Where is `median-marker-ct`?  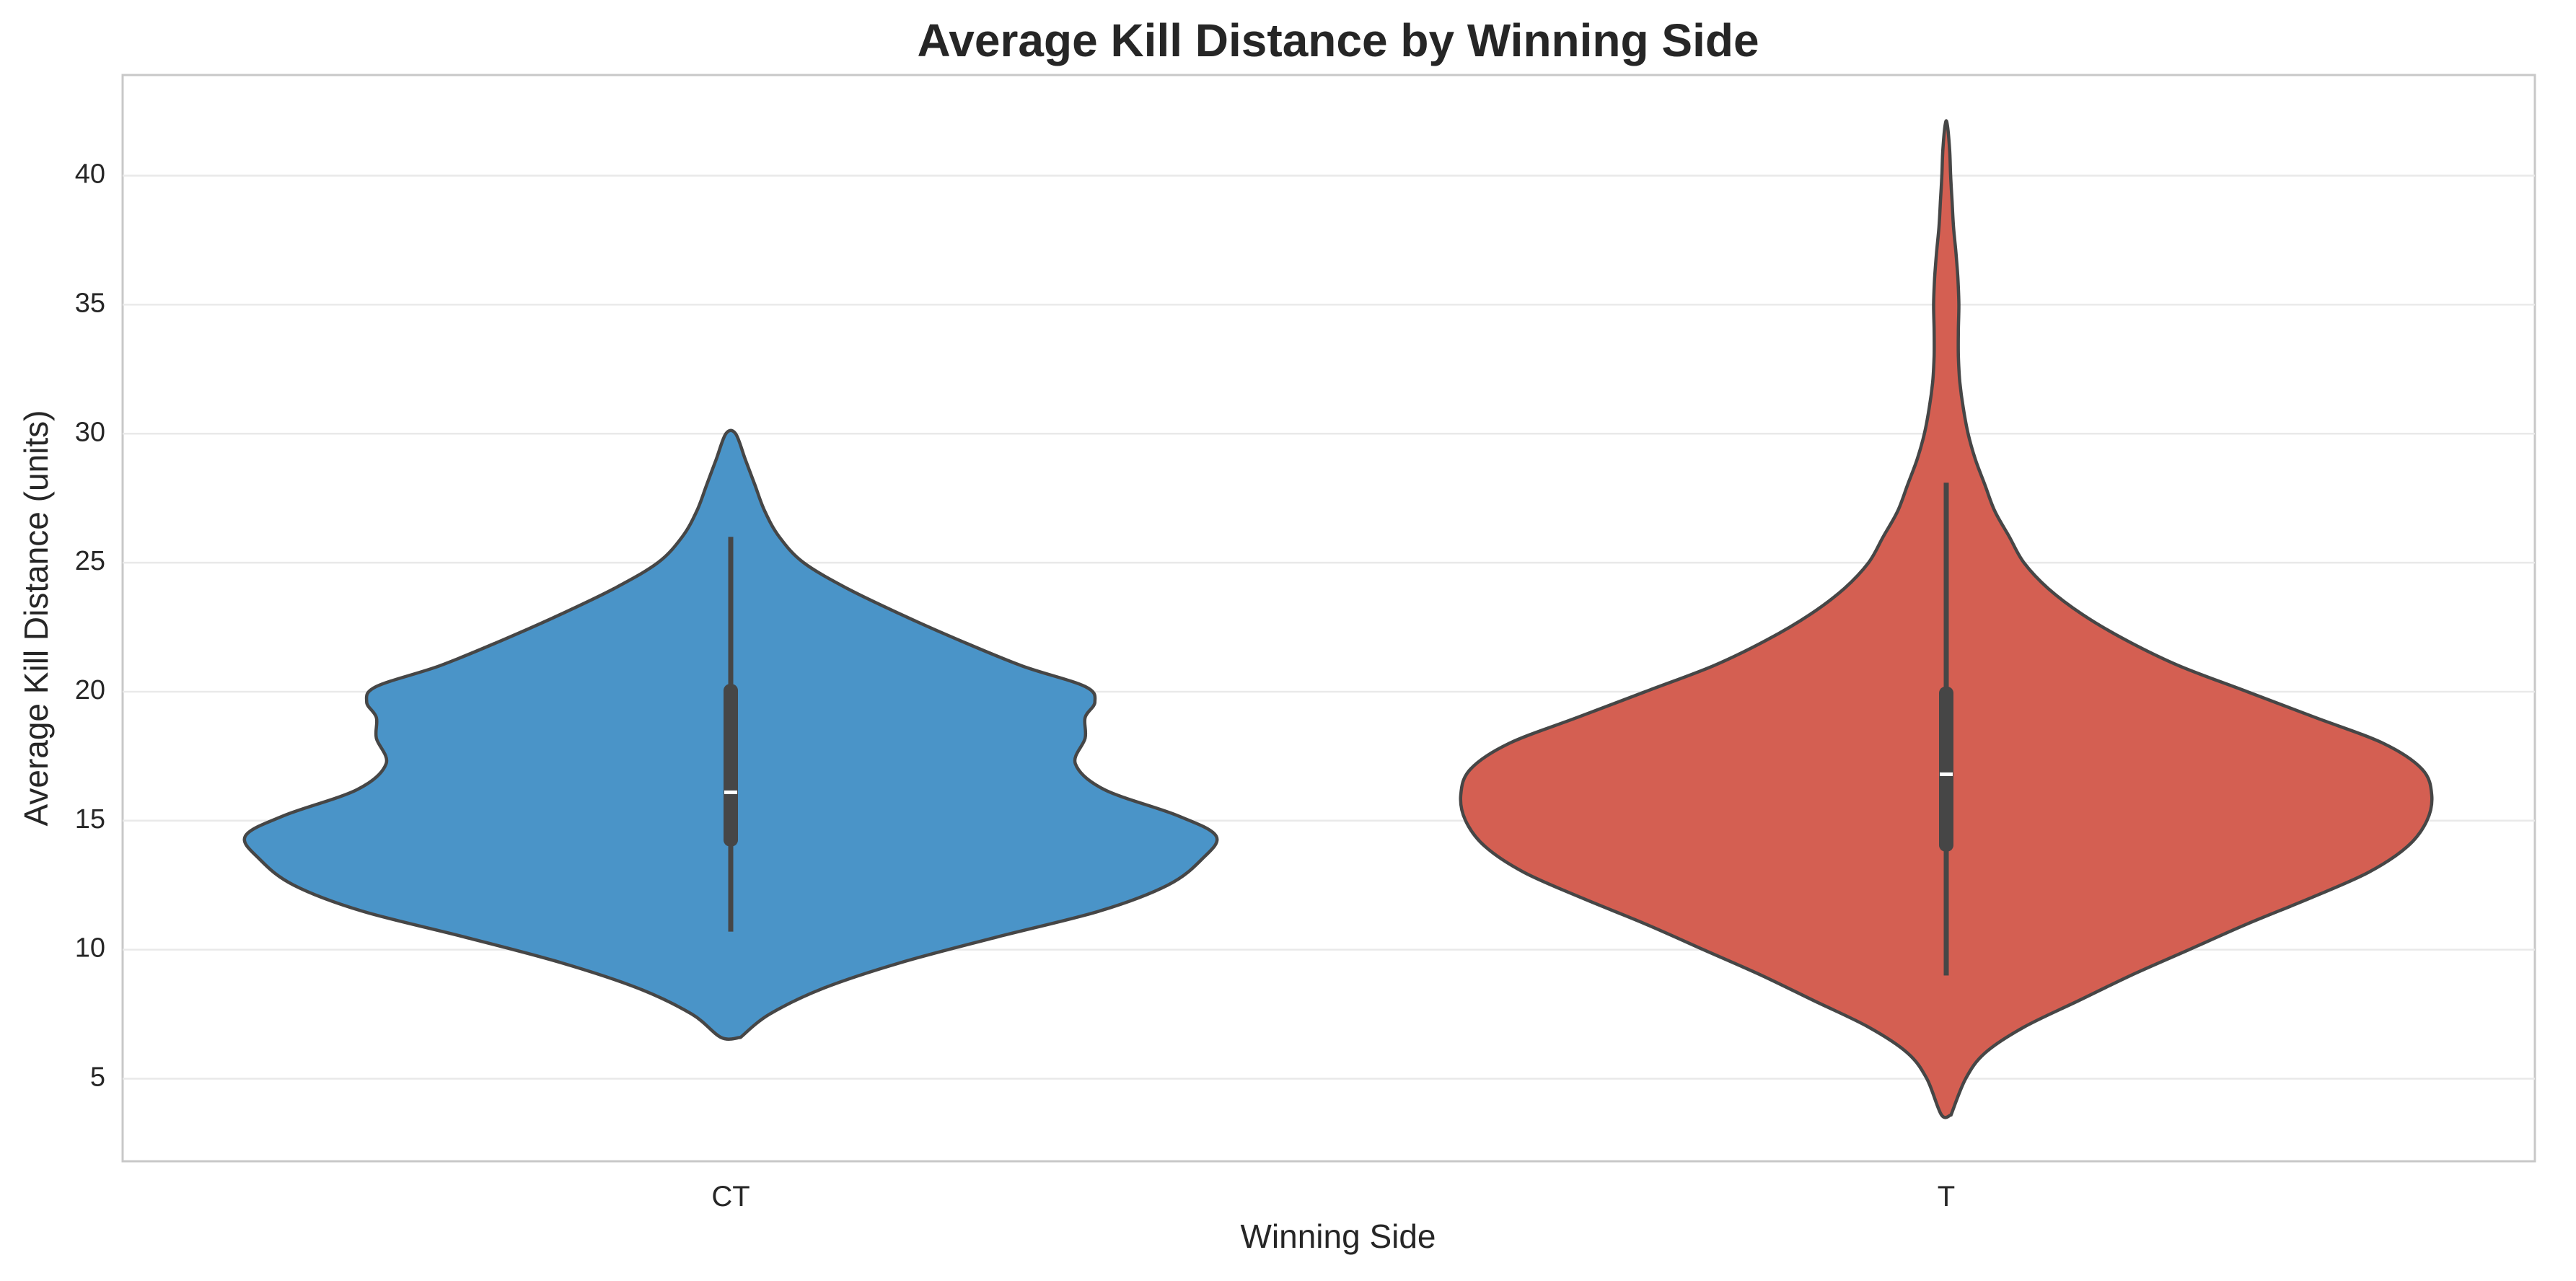
median-marker-ct is located at coordinates (730, 792).